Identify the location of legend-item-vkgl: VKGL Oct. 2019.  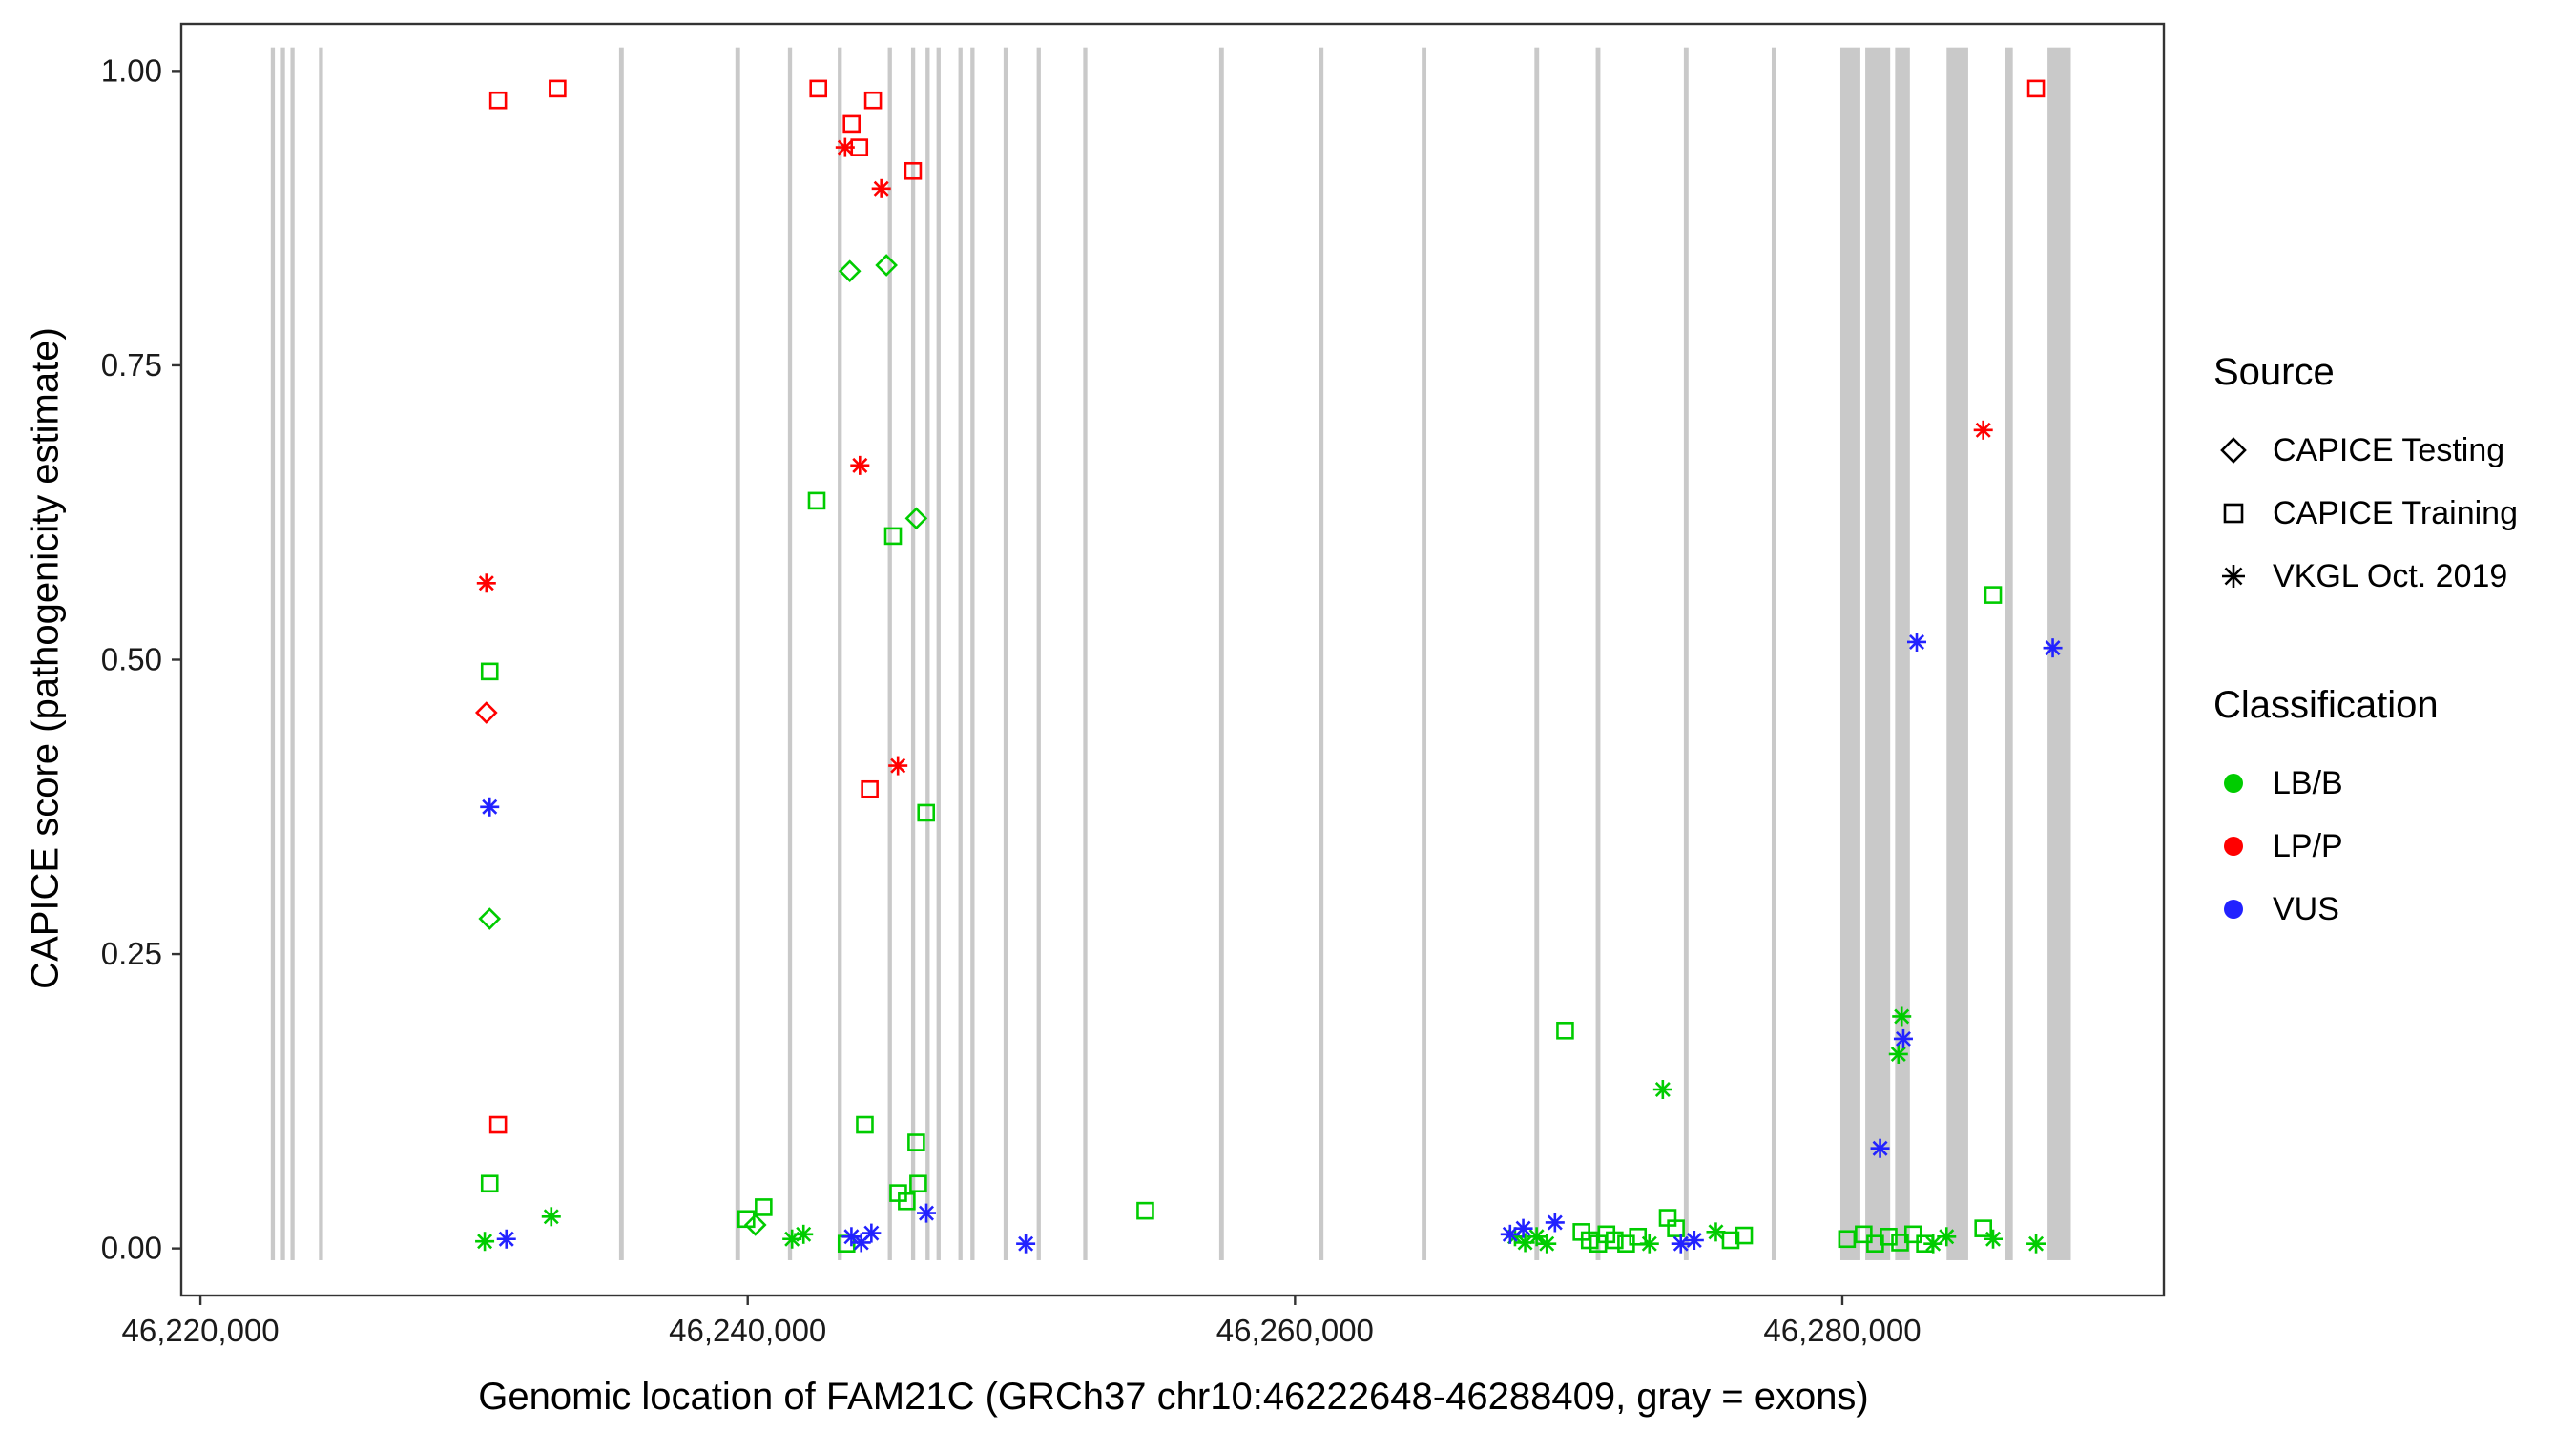
(2389, 577).